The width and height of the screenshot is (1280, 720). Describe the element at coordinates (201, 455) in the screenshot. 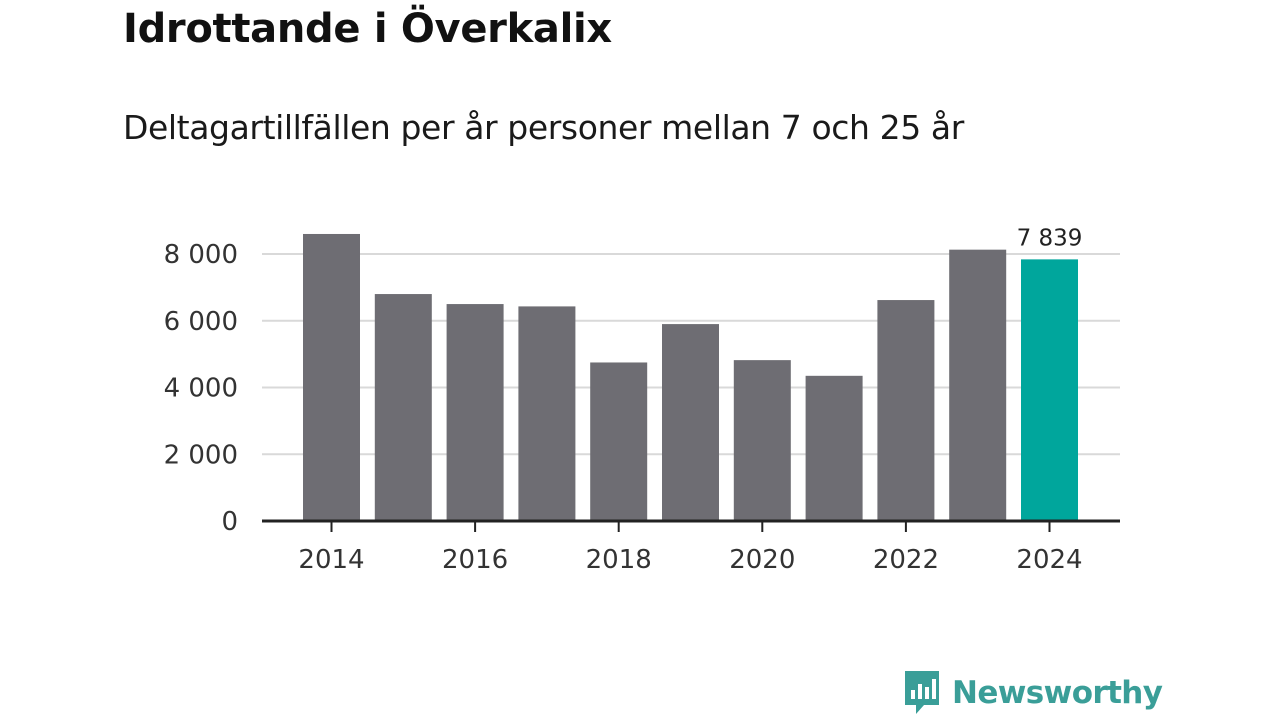

I see `y-tick-label-2000: 2 000` at that location.